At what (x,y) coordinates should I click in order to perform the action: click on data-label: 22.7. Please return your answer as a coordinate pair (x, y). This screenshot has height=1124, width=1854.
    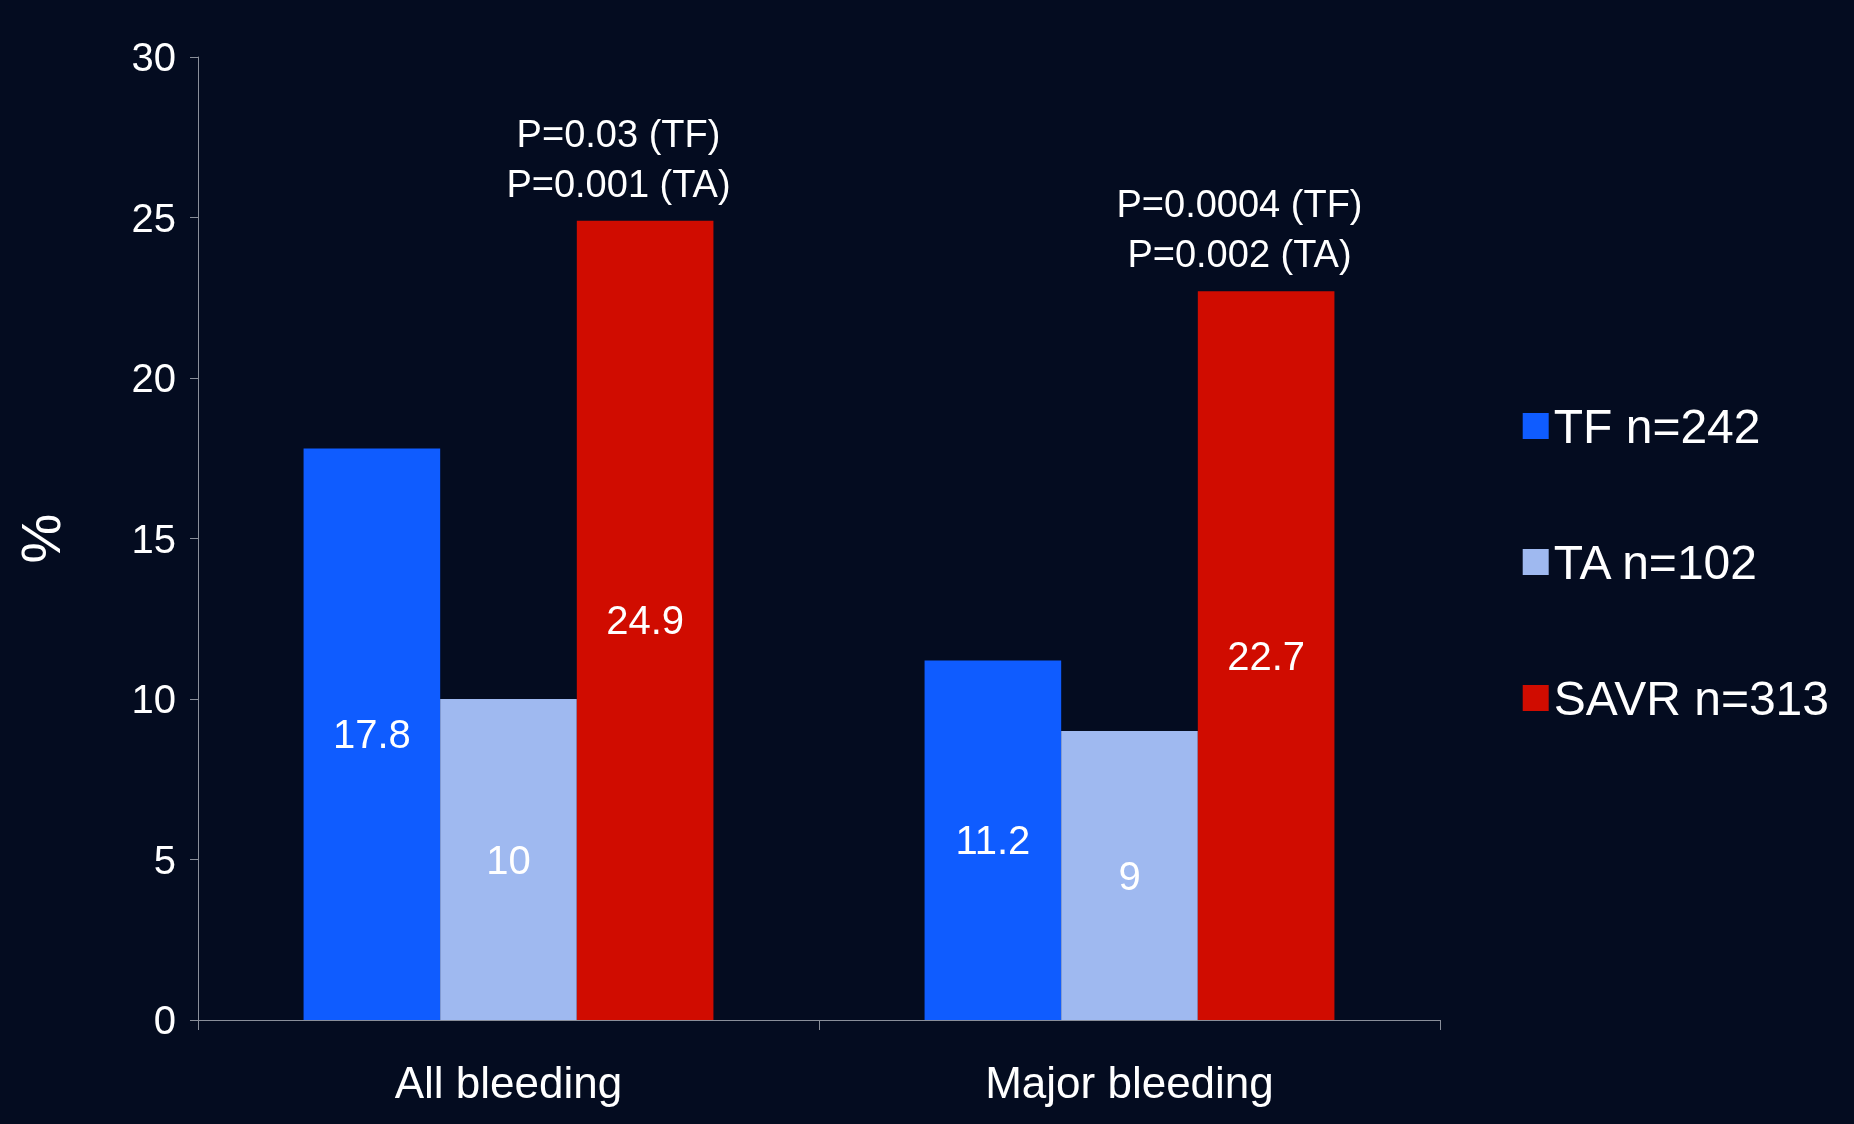
    Looking at the image, I should click on (1266, 655).